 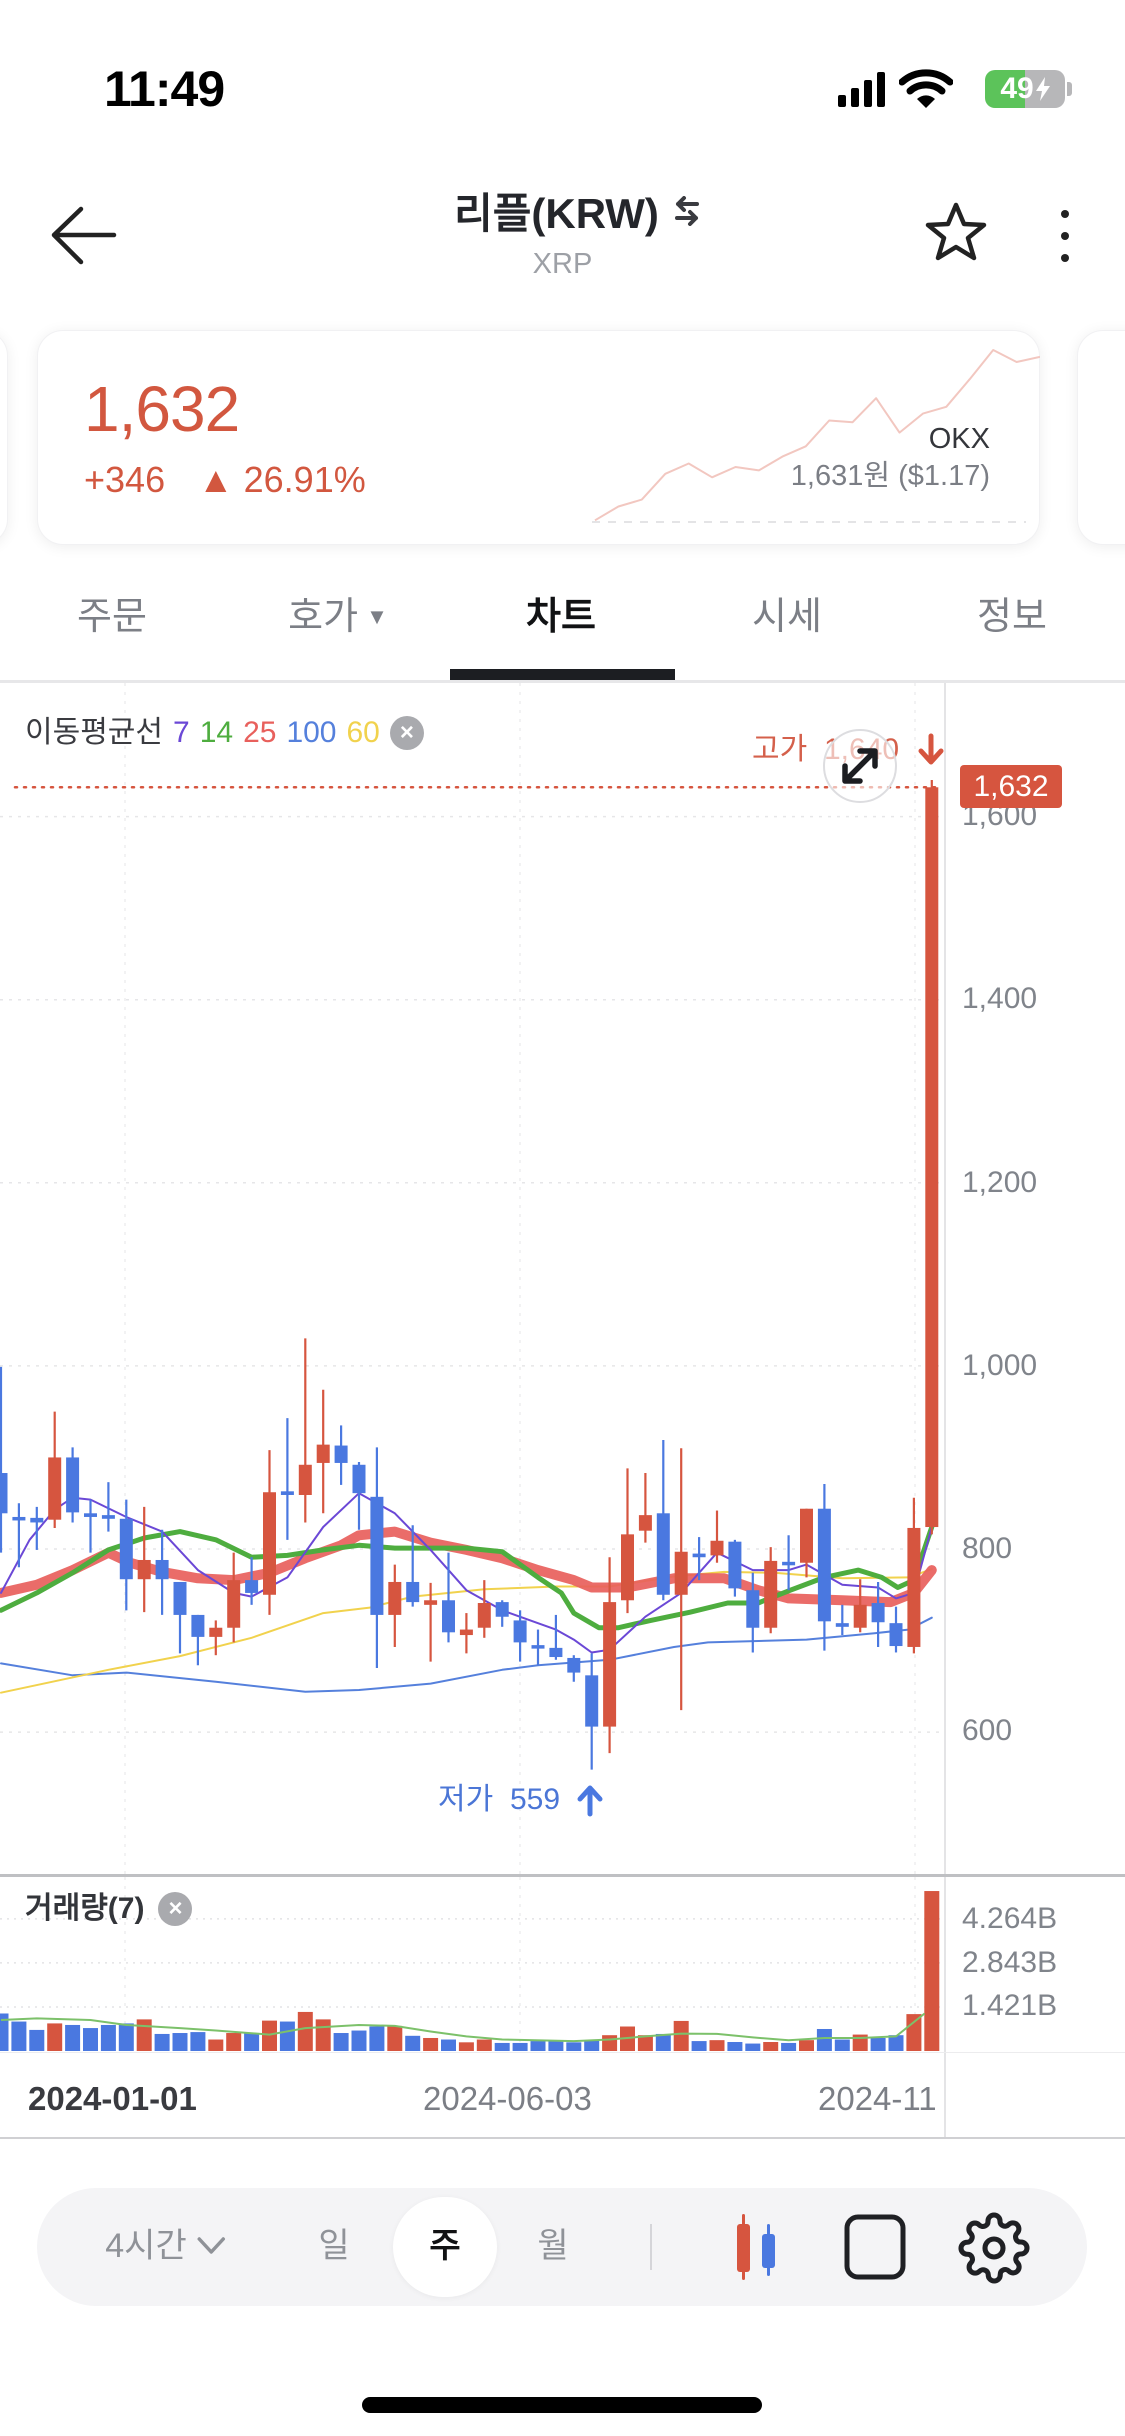 I want to click on volume-axis-label: 2.843B, so click(x=1010, y=1962).